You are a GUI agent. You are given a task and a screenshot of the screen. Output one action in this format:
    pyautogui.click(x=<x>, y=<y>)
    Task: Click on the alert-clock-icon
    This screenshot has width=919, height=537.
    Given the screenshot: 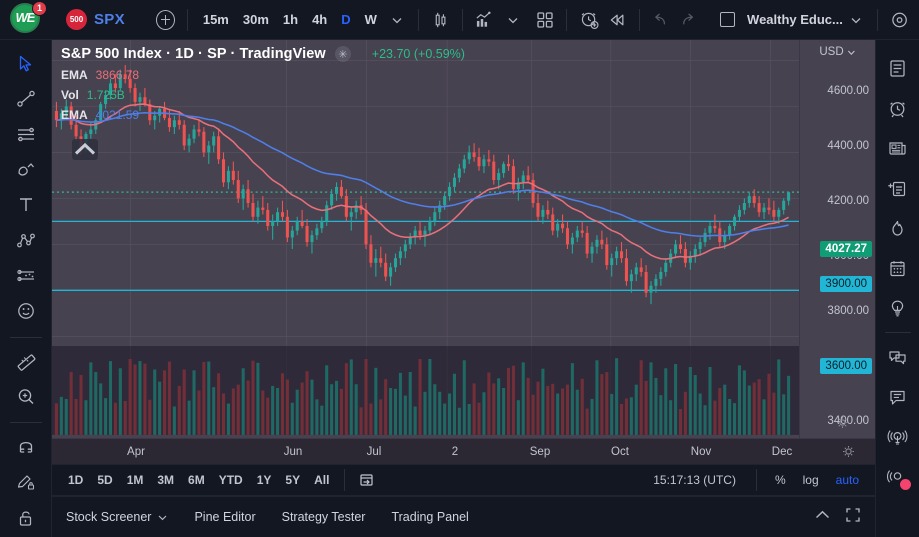 What is the action you would take?
    pyautogui.click(x=590, y=20)
    